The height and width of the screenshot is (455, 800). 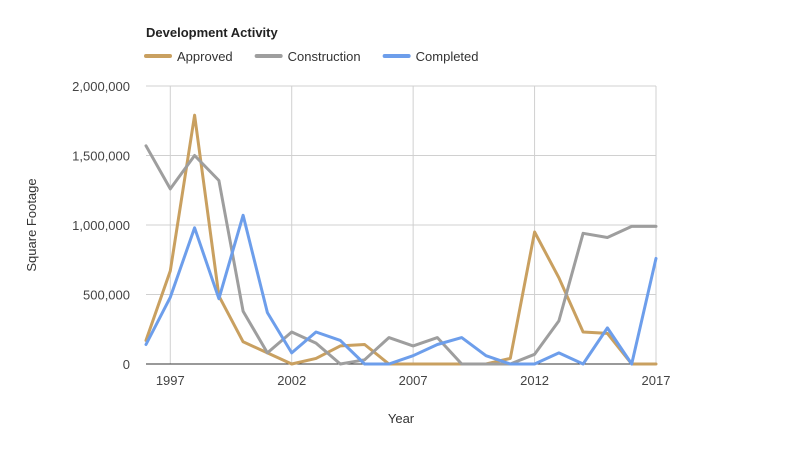 I want to click on legend-label: Completed, so click(x=447, y=56).